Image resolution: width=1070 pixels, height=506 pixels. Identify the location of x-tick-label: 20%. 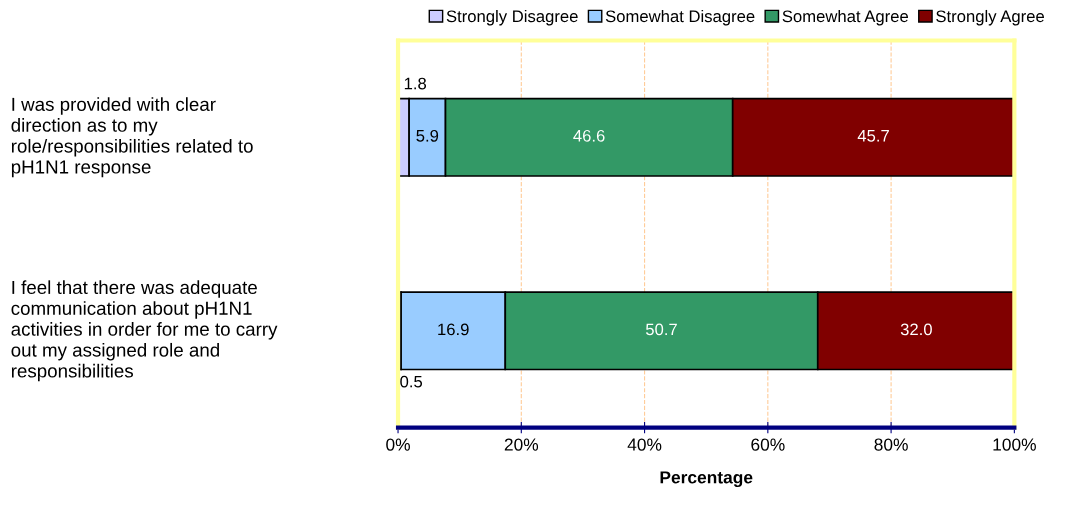
(521, 444).